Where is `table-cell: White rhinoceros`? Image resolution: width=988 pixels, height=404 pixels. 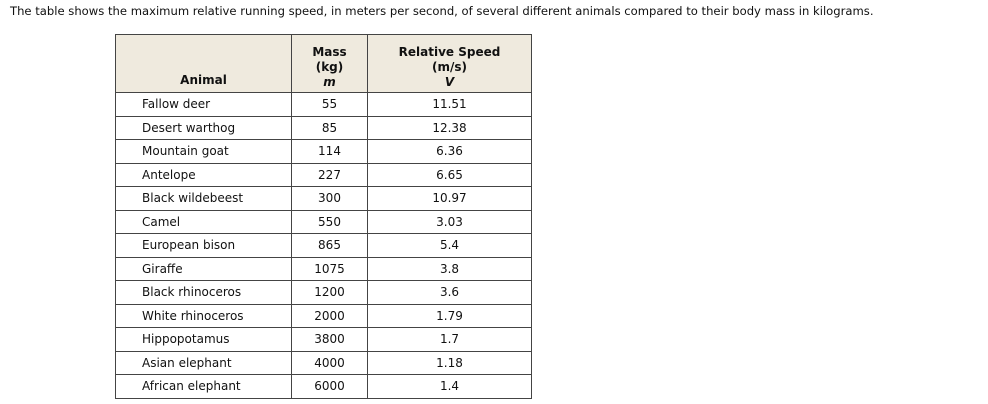
table-cell: White rhinoceros is located at coordinates (203, 315).